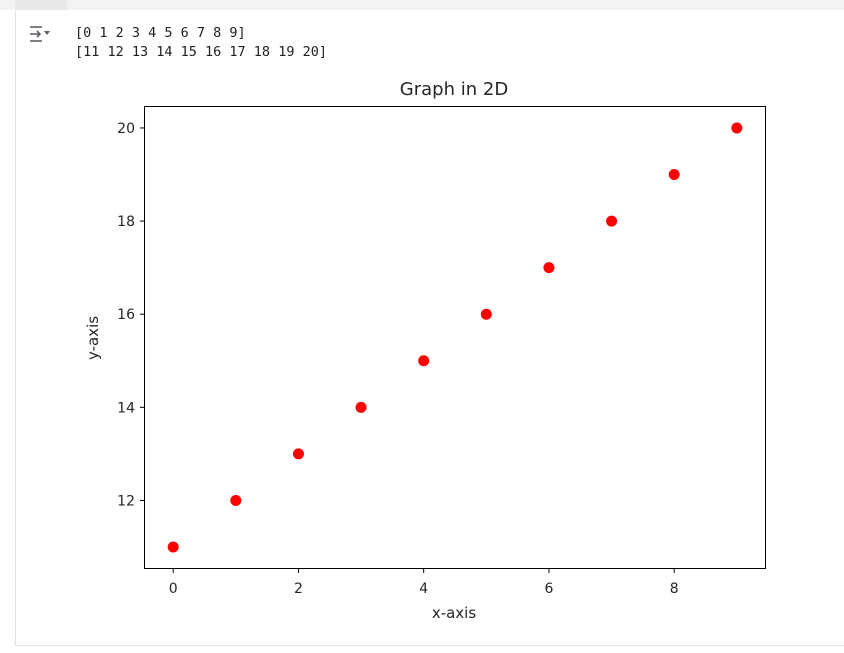 This screenshot has height=653, width=844. I want to click on x-tick-label: 6, so click(548, 589).